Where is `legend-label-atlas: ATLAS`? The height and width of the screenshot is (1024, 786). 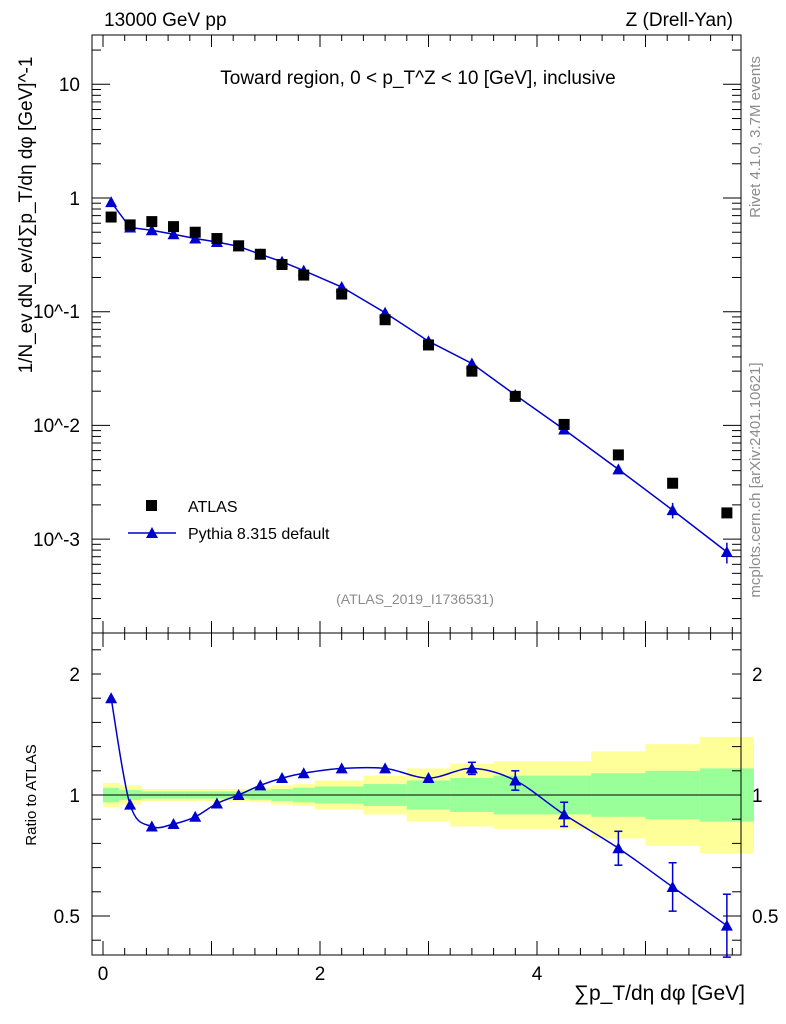
legend-label-atlas: ATLAS is located at coordinates (213, 507).